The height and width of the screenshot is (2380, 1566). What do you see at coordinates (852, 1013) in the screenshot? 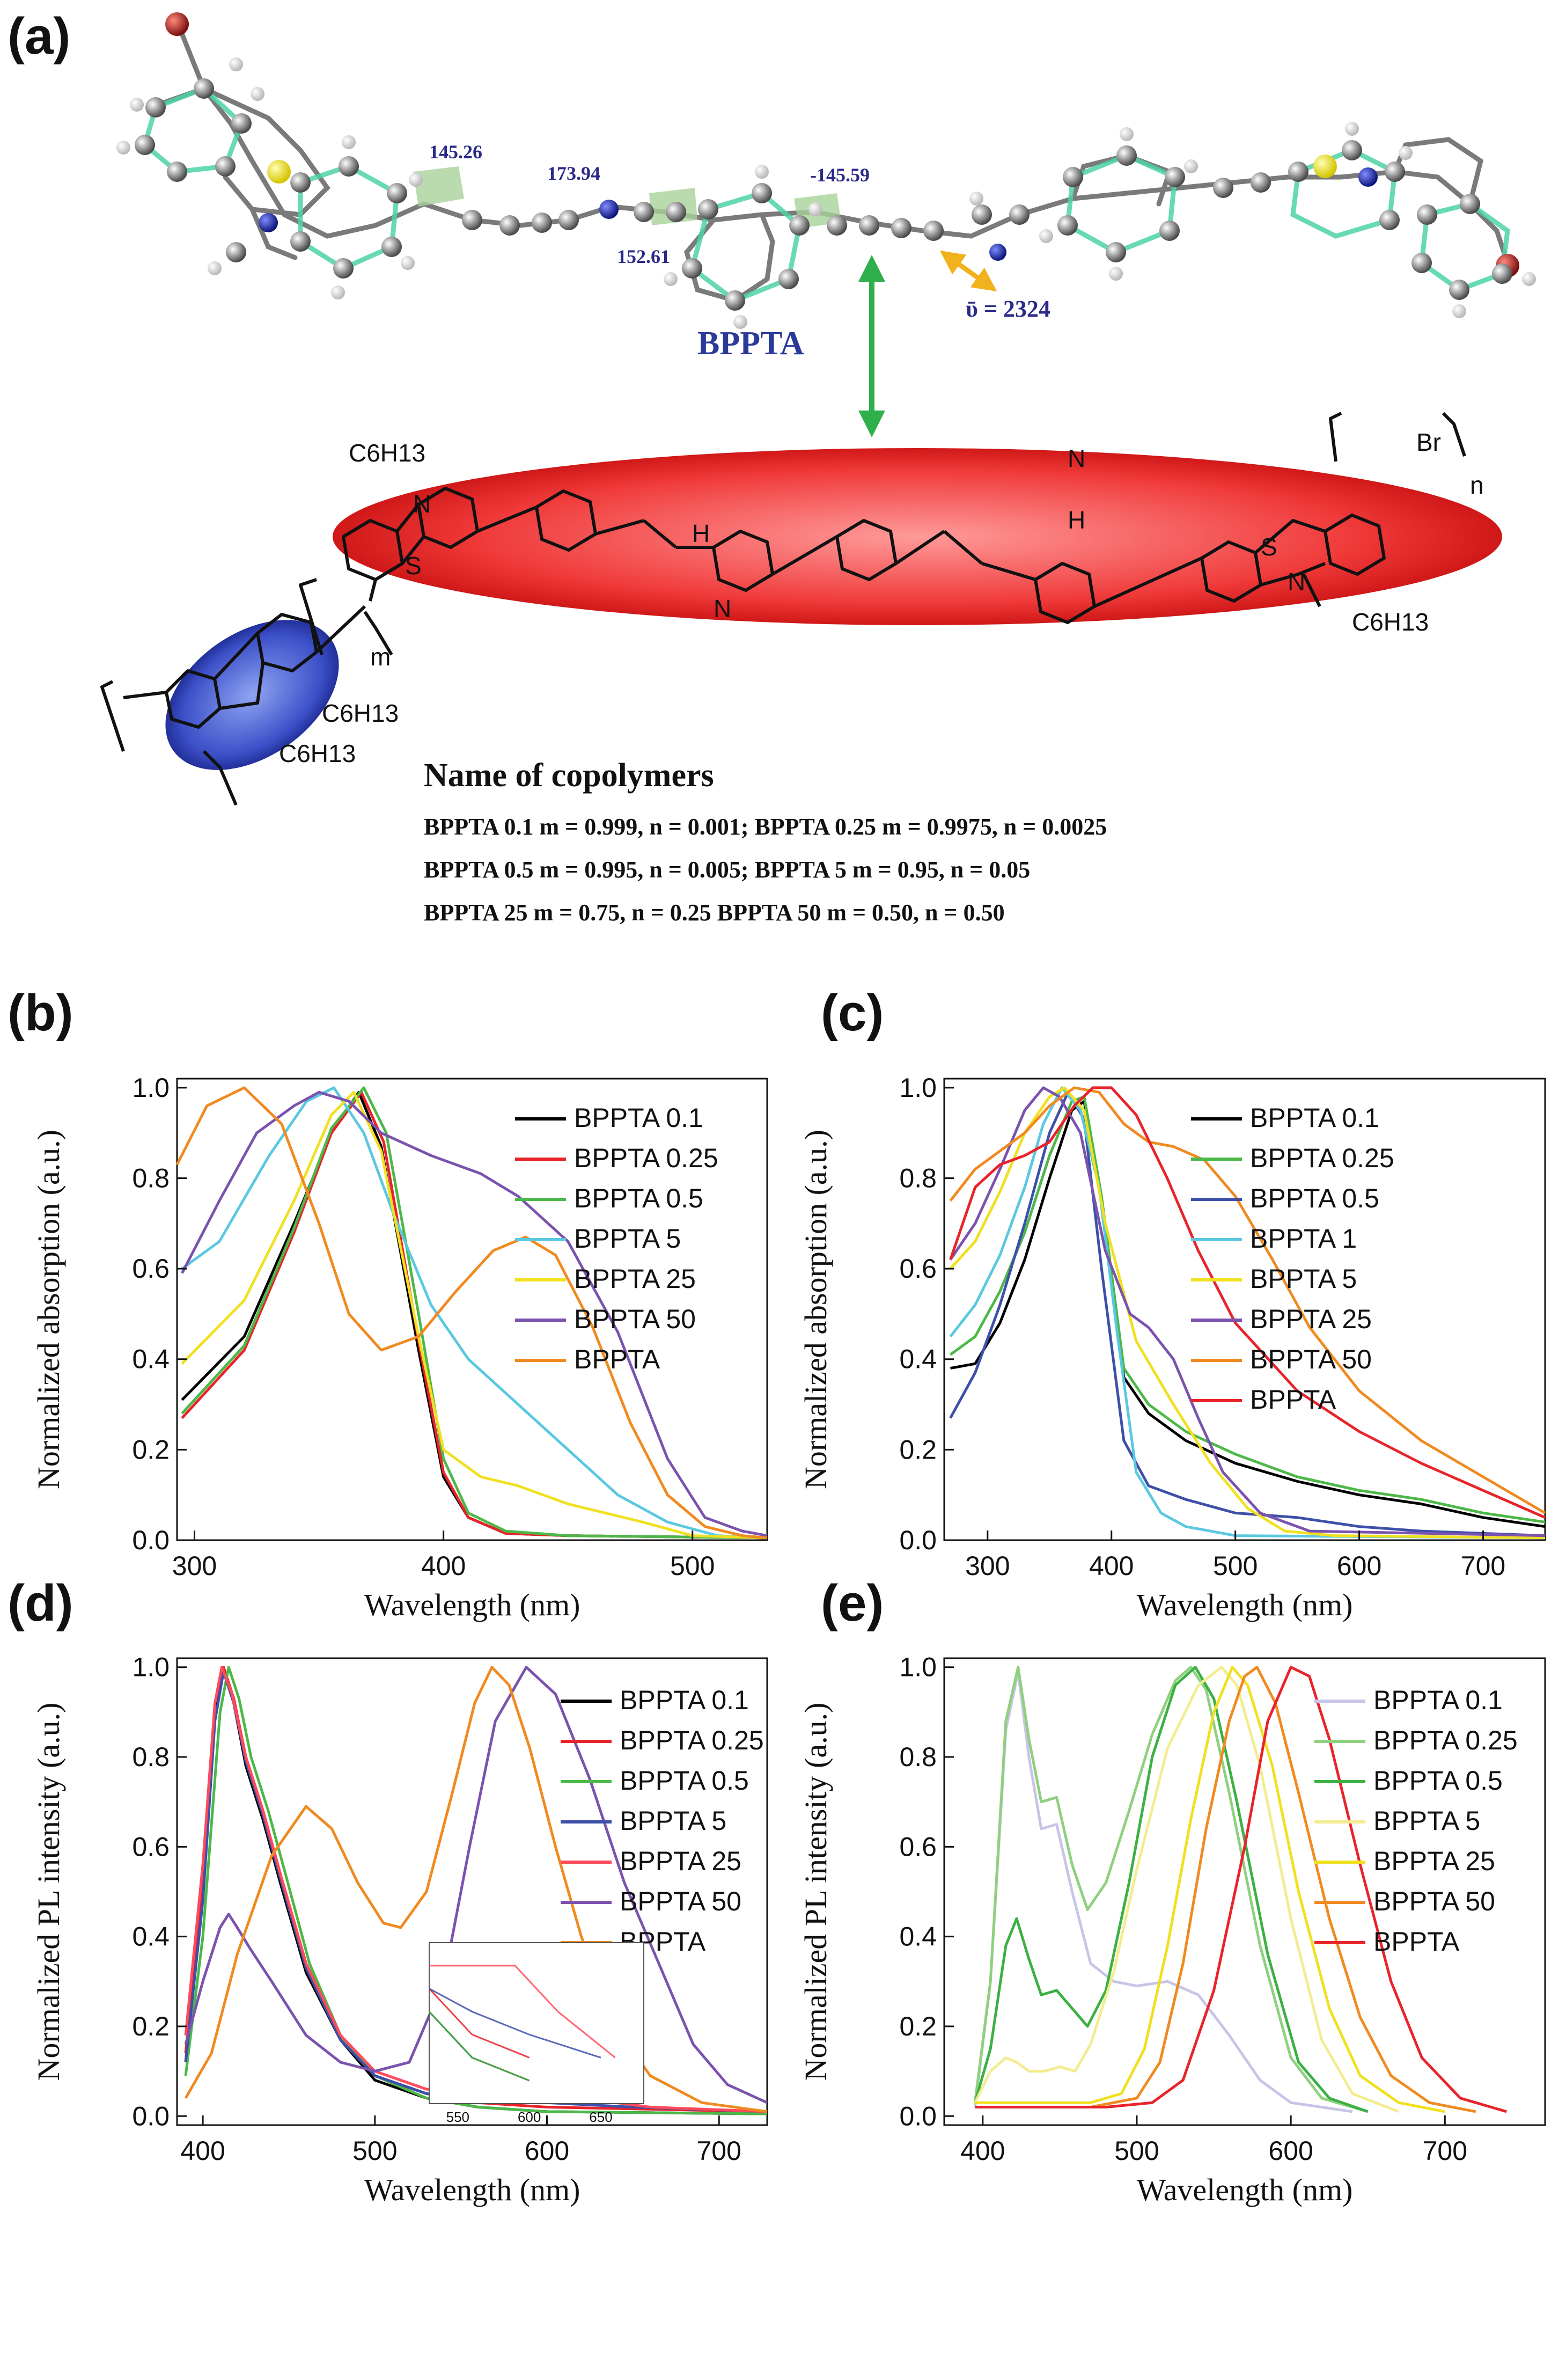
I see `panel-label-c: (c)` at bounding box center [852, 1013].